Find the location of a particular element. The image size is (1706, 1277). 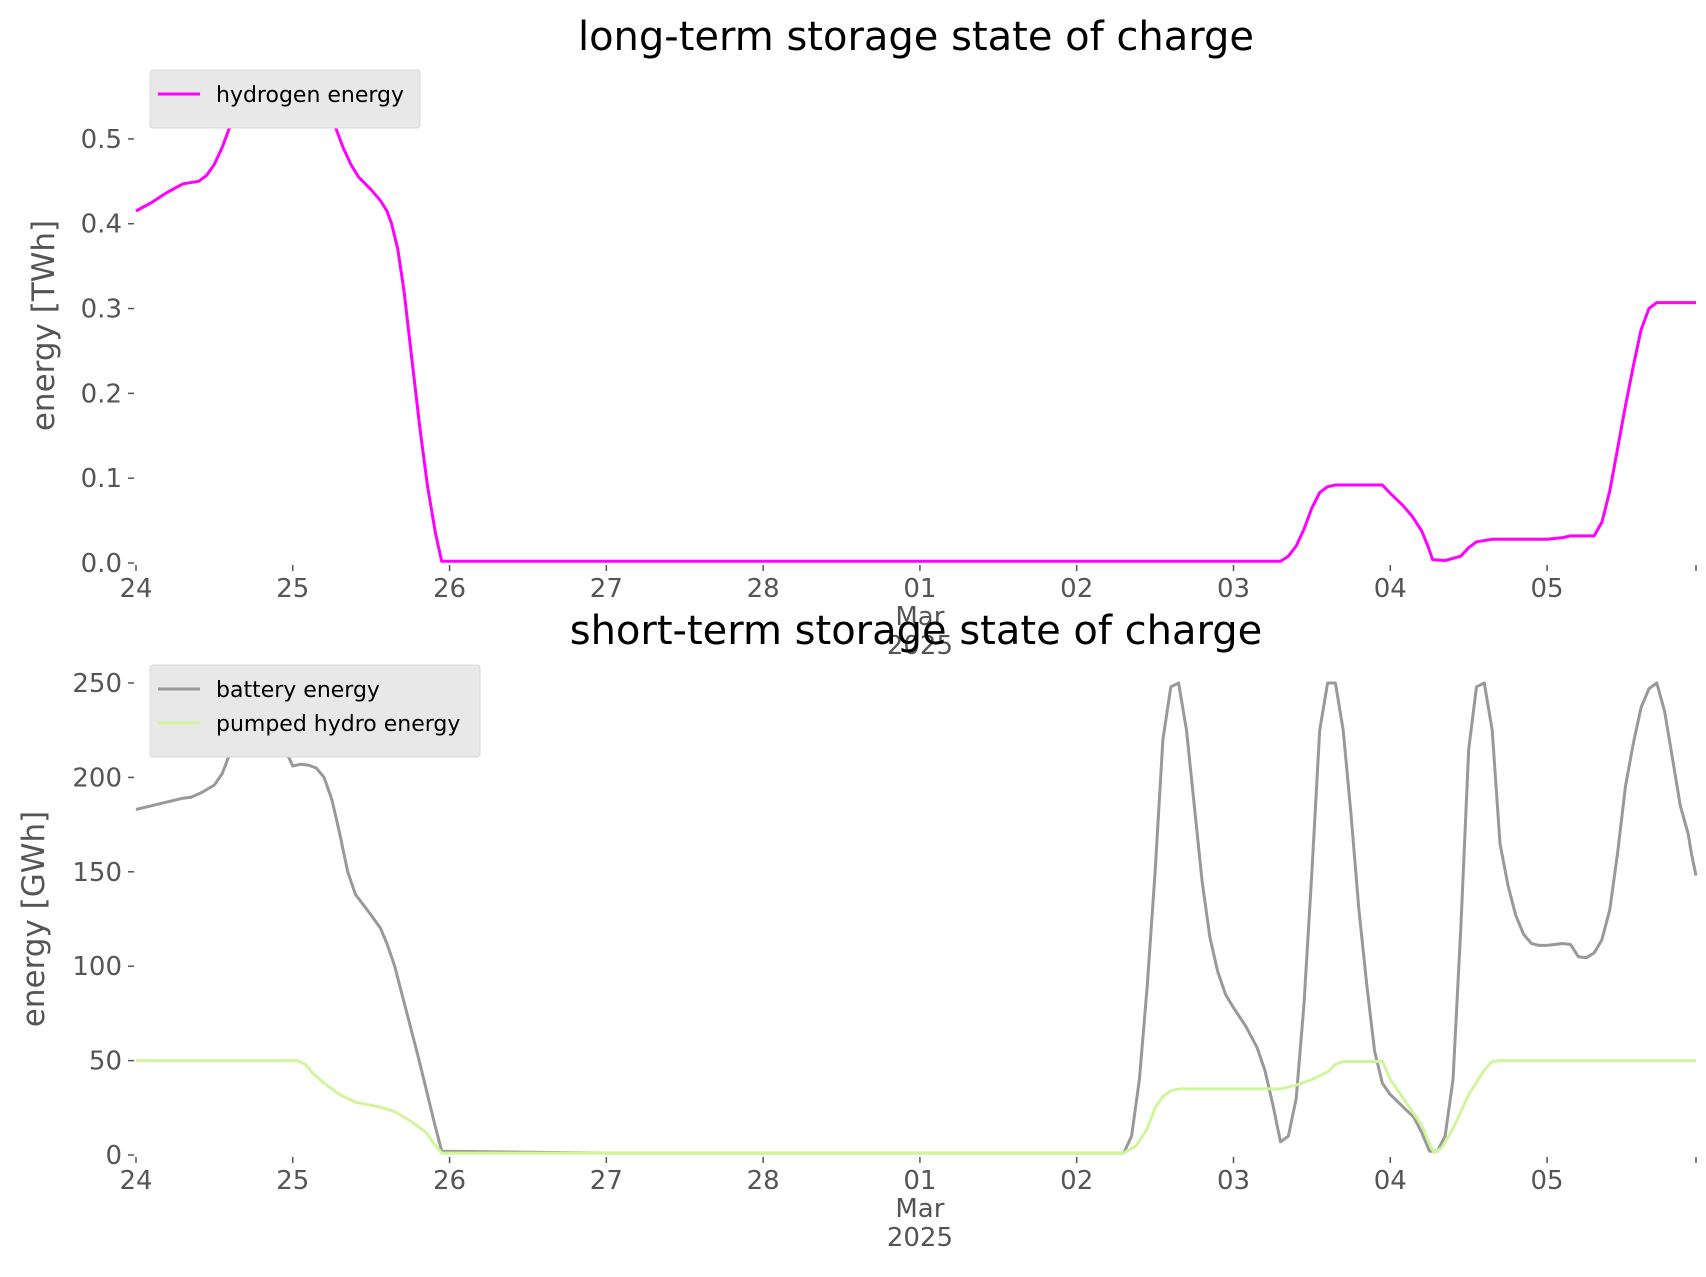

y-tick-label: 0.5 is located at coordinates (101, 140).